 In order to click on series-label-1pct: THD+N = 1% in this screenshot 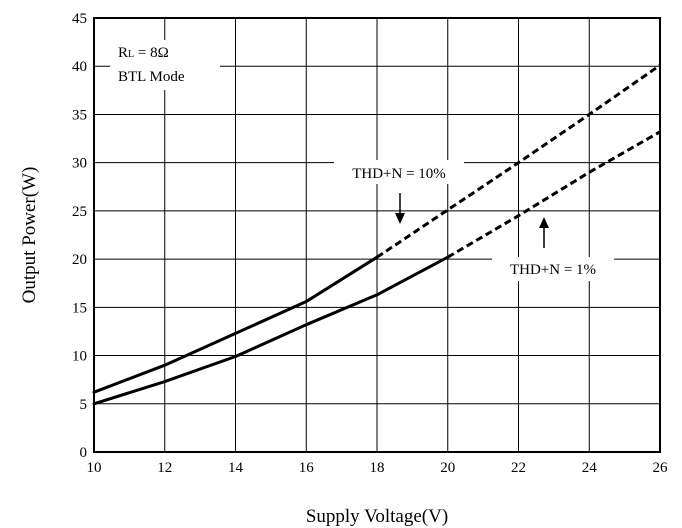, I will do `click(553, 270)`.